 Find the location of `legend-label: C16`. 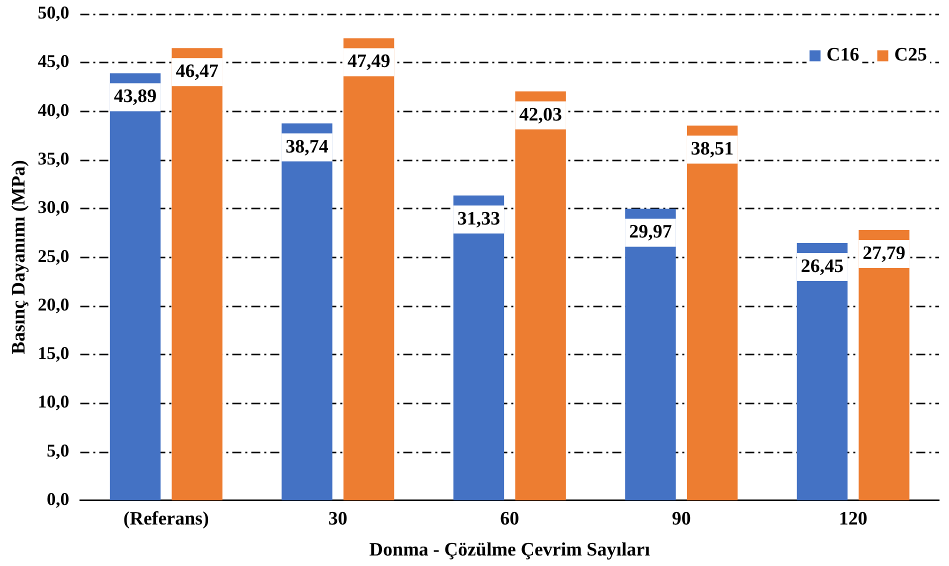

legend-label: C16 is located at coordinates (843, 55).